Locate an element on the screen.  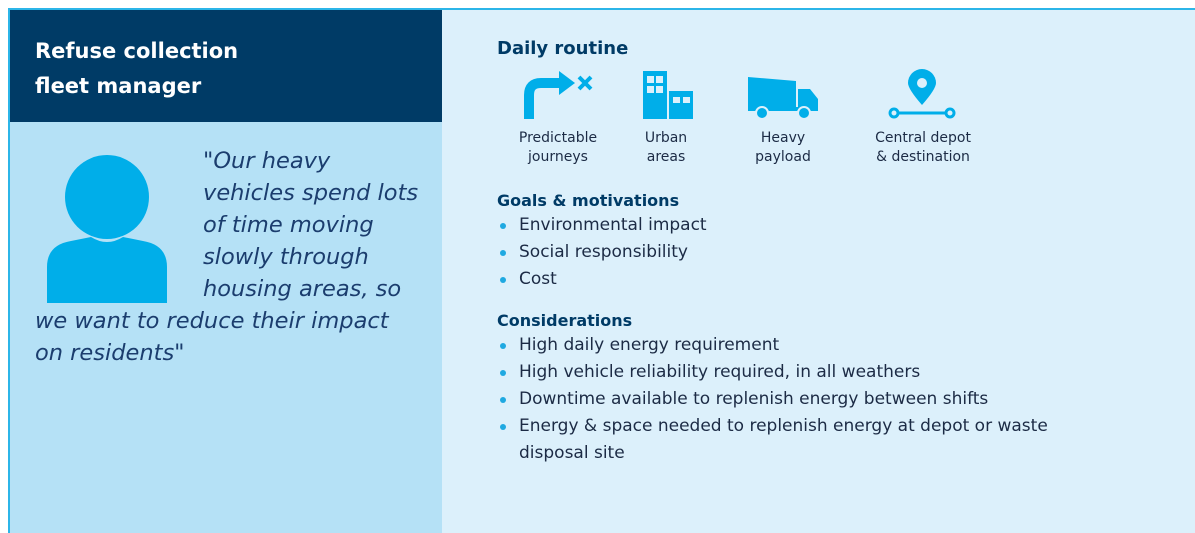
routine-label: journeys is located at coordinates (558, 157).